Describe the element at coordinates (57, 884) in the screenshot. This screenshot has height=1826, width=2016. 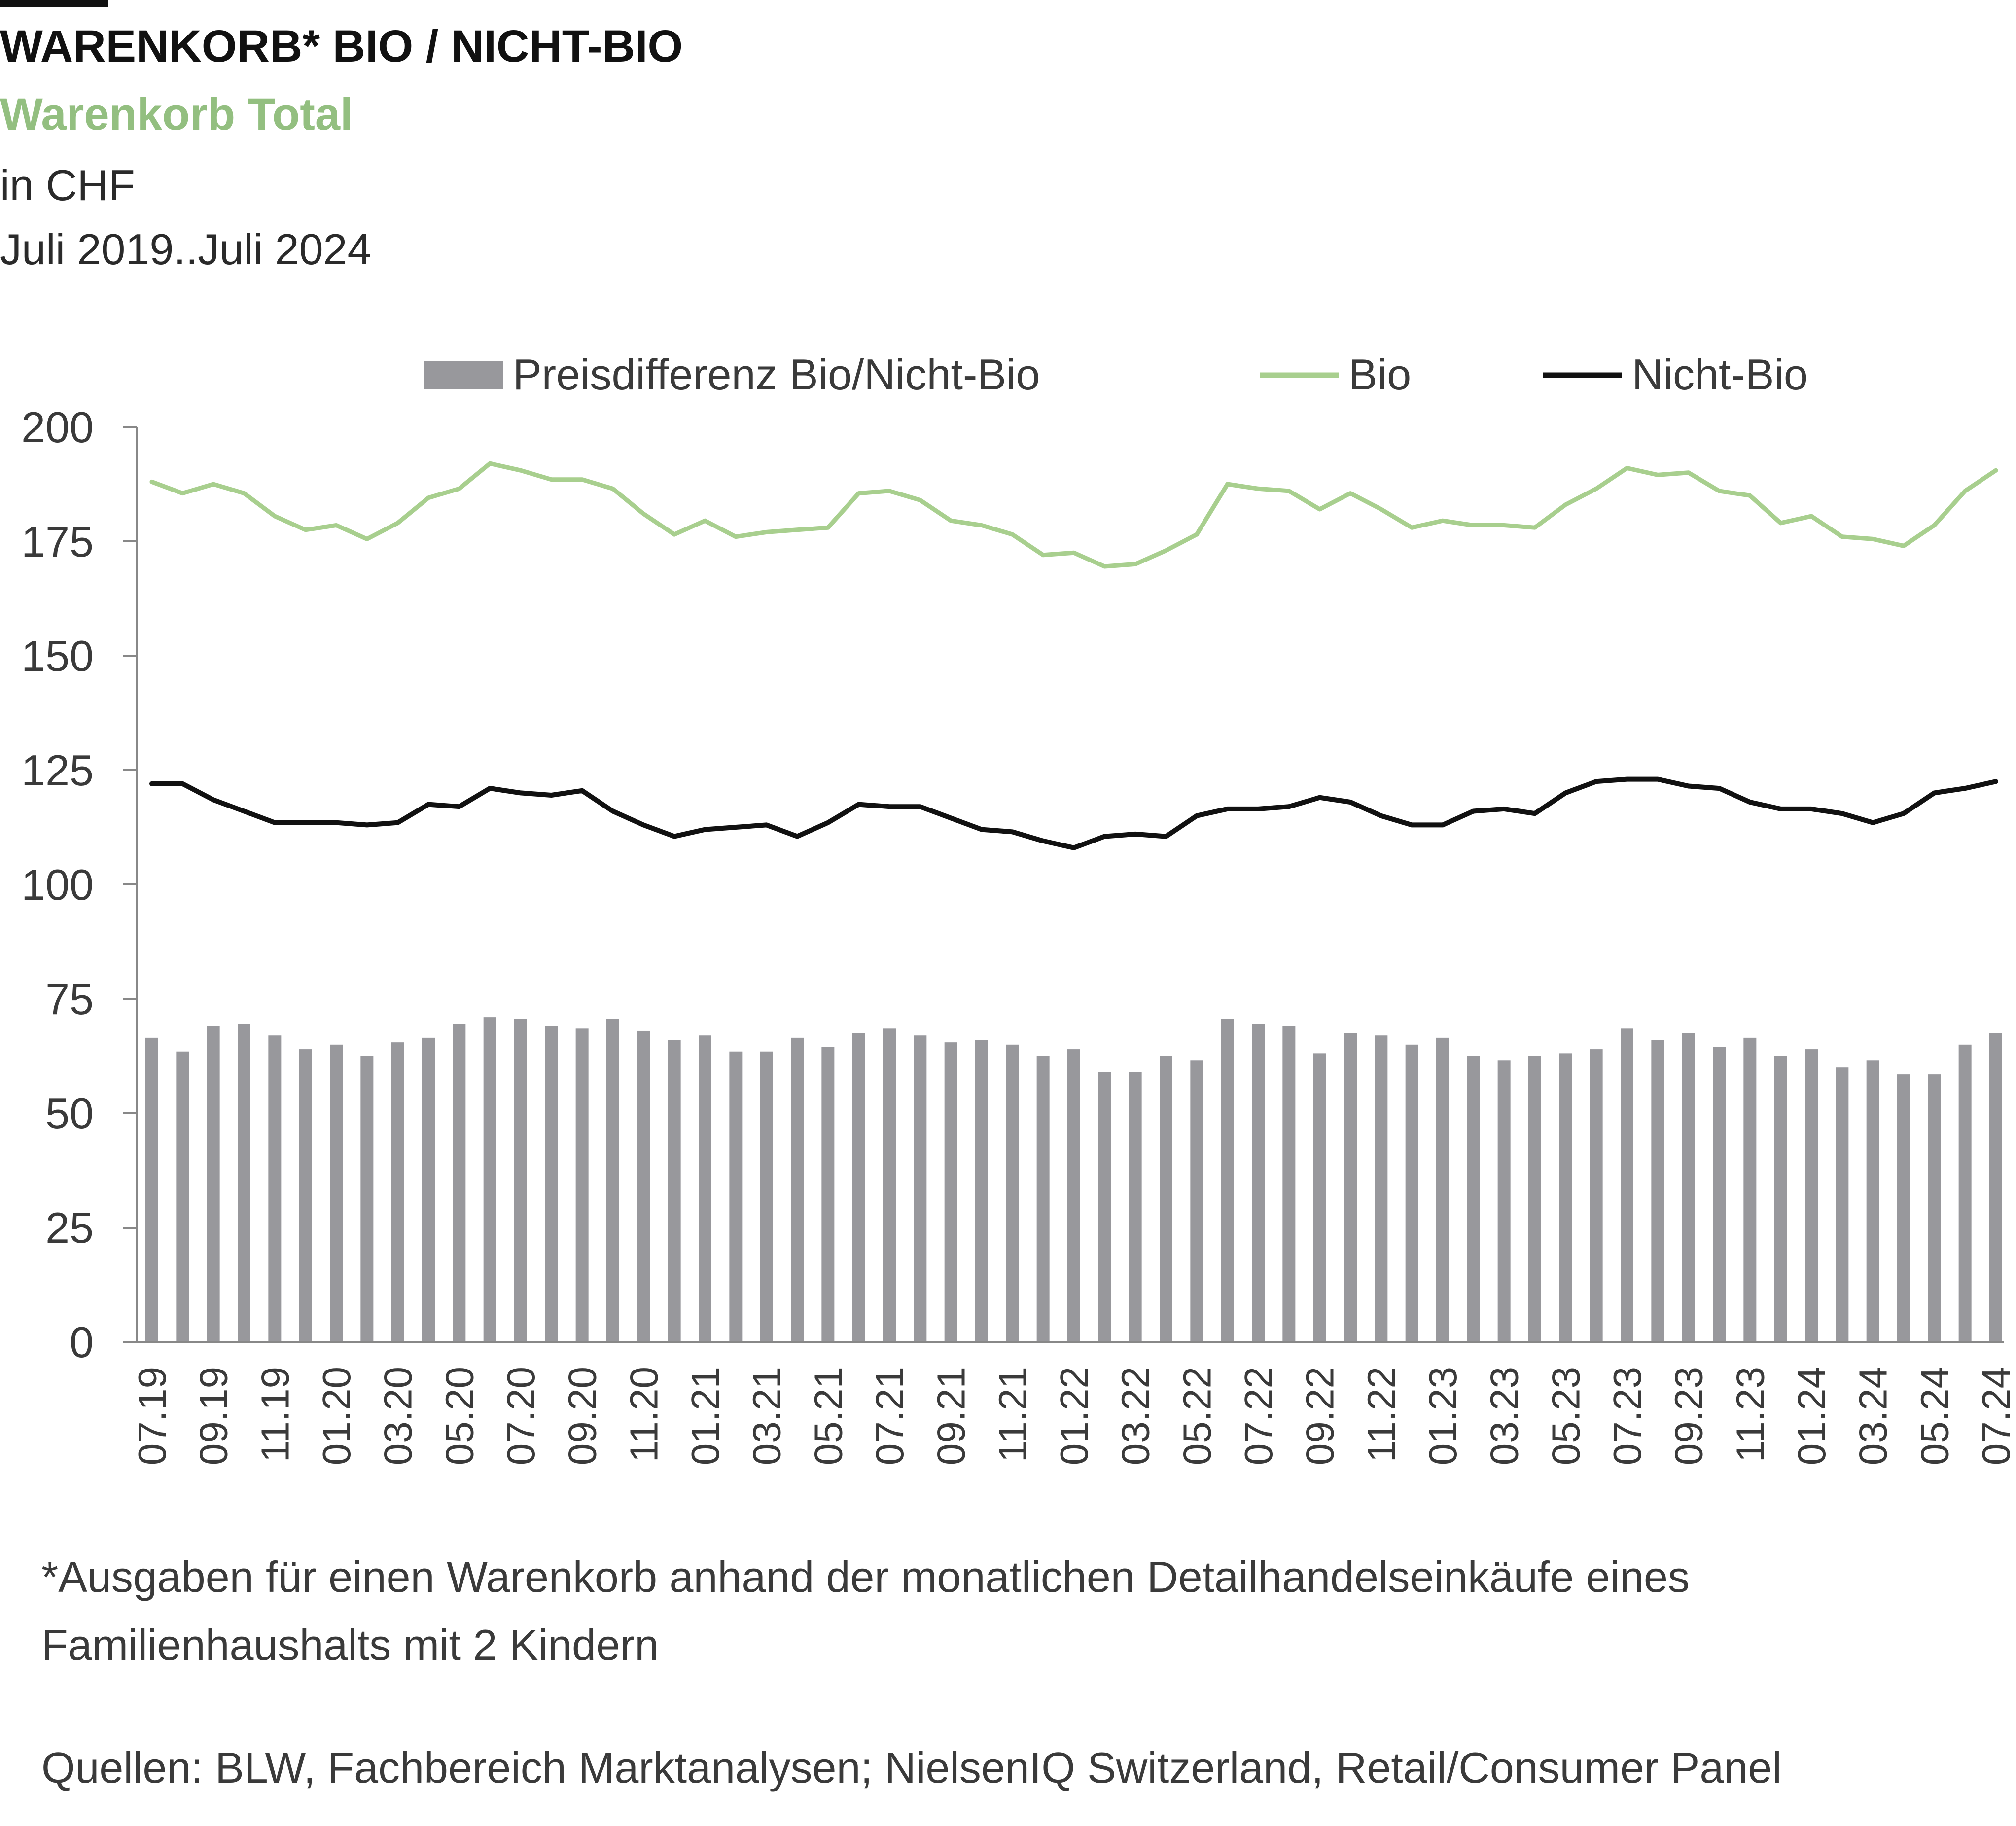
I see `y-tick-label: 100` at that location.